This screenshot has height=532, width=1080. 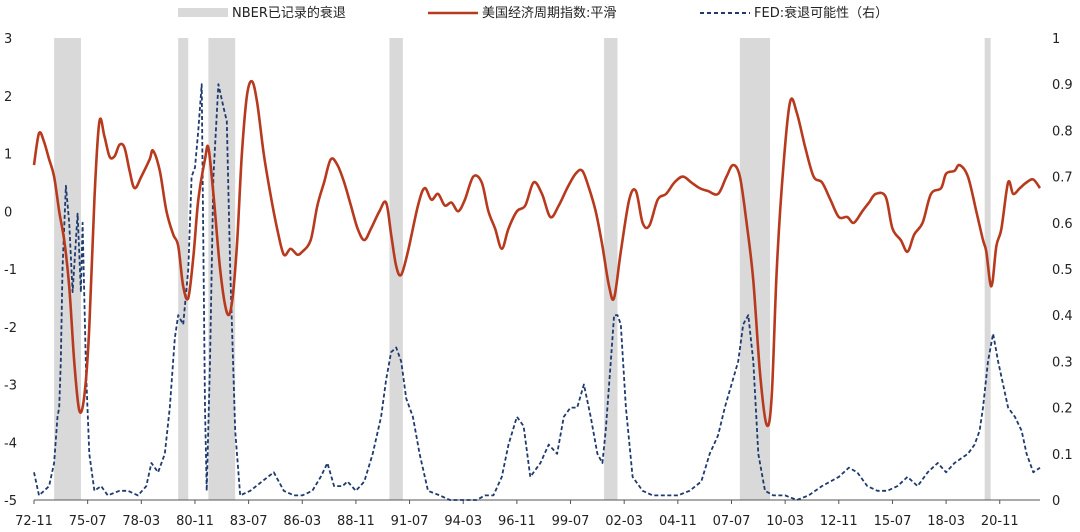 What do you see at coordinates (571, 521) in the screenshot?
I see `x-tick-10: 99-07` at bounding box center [571, 521].